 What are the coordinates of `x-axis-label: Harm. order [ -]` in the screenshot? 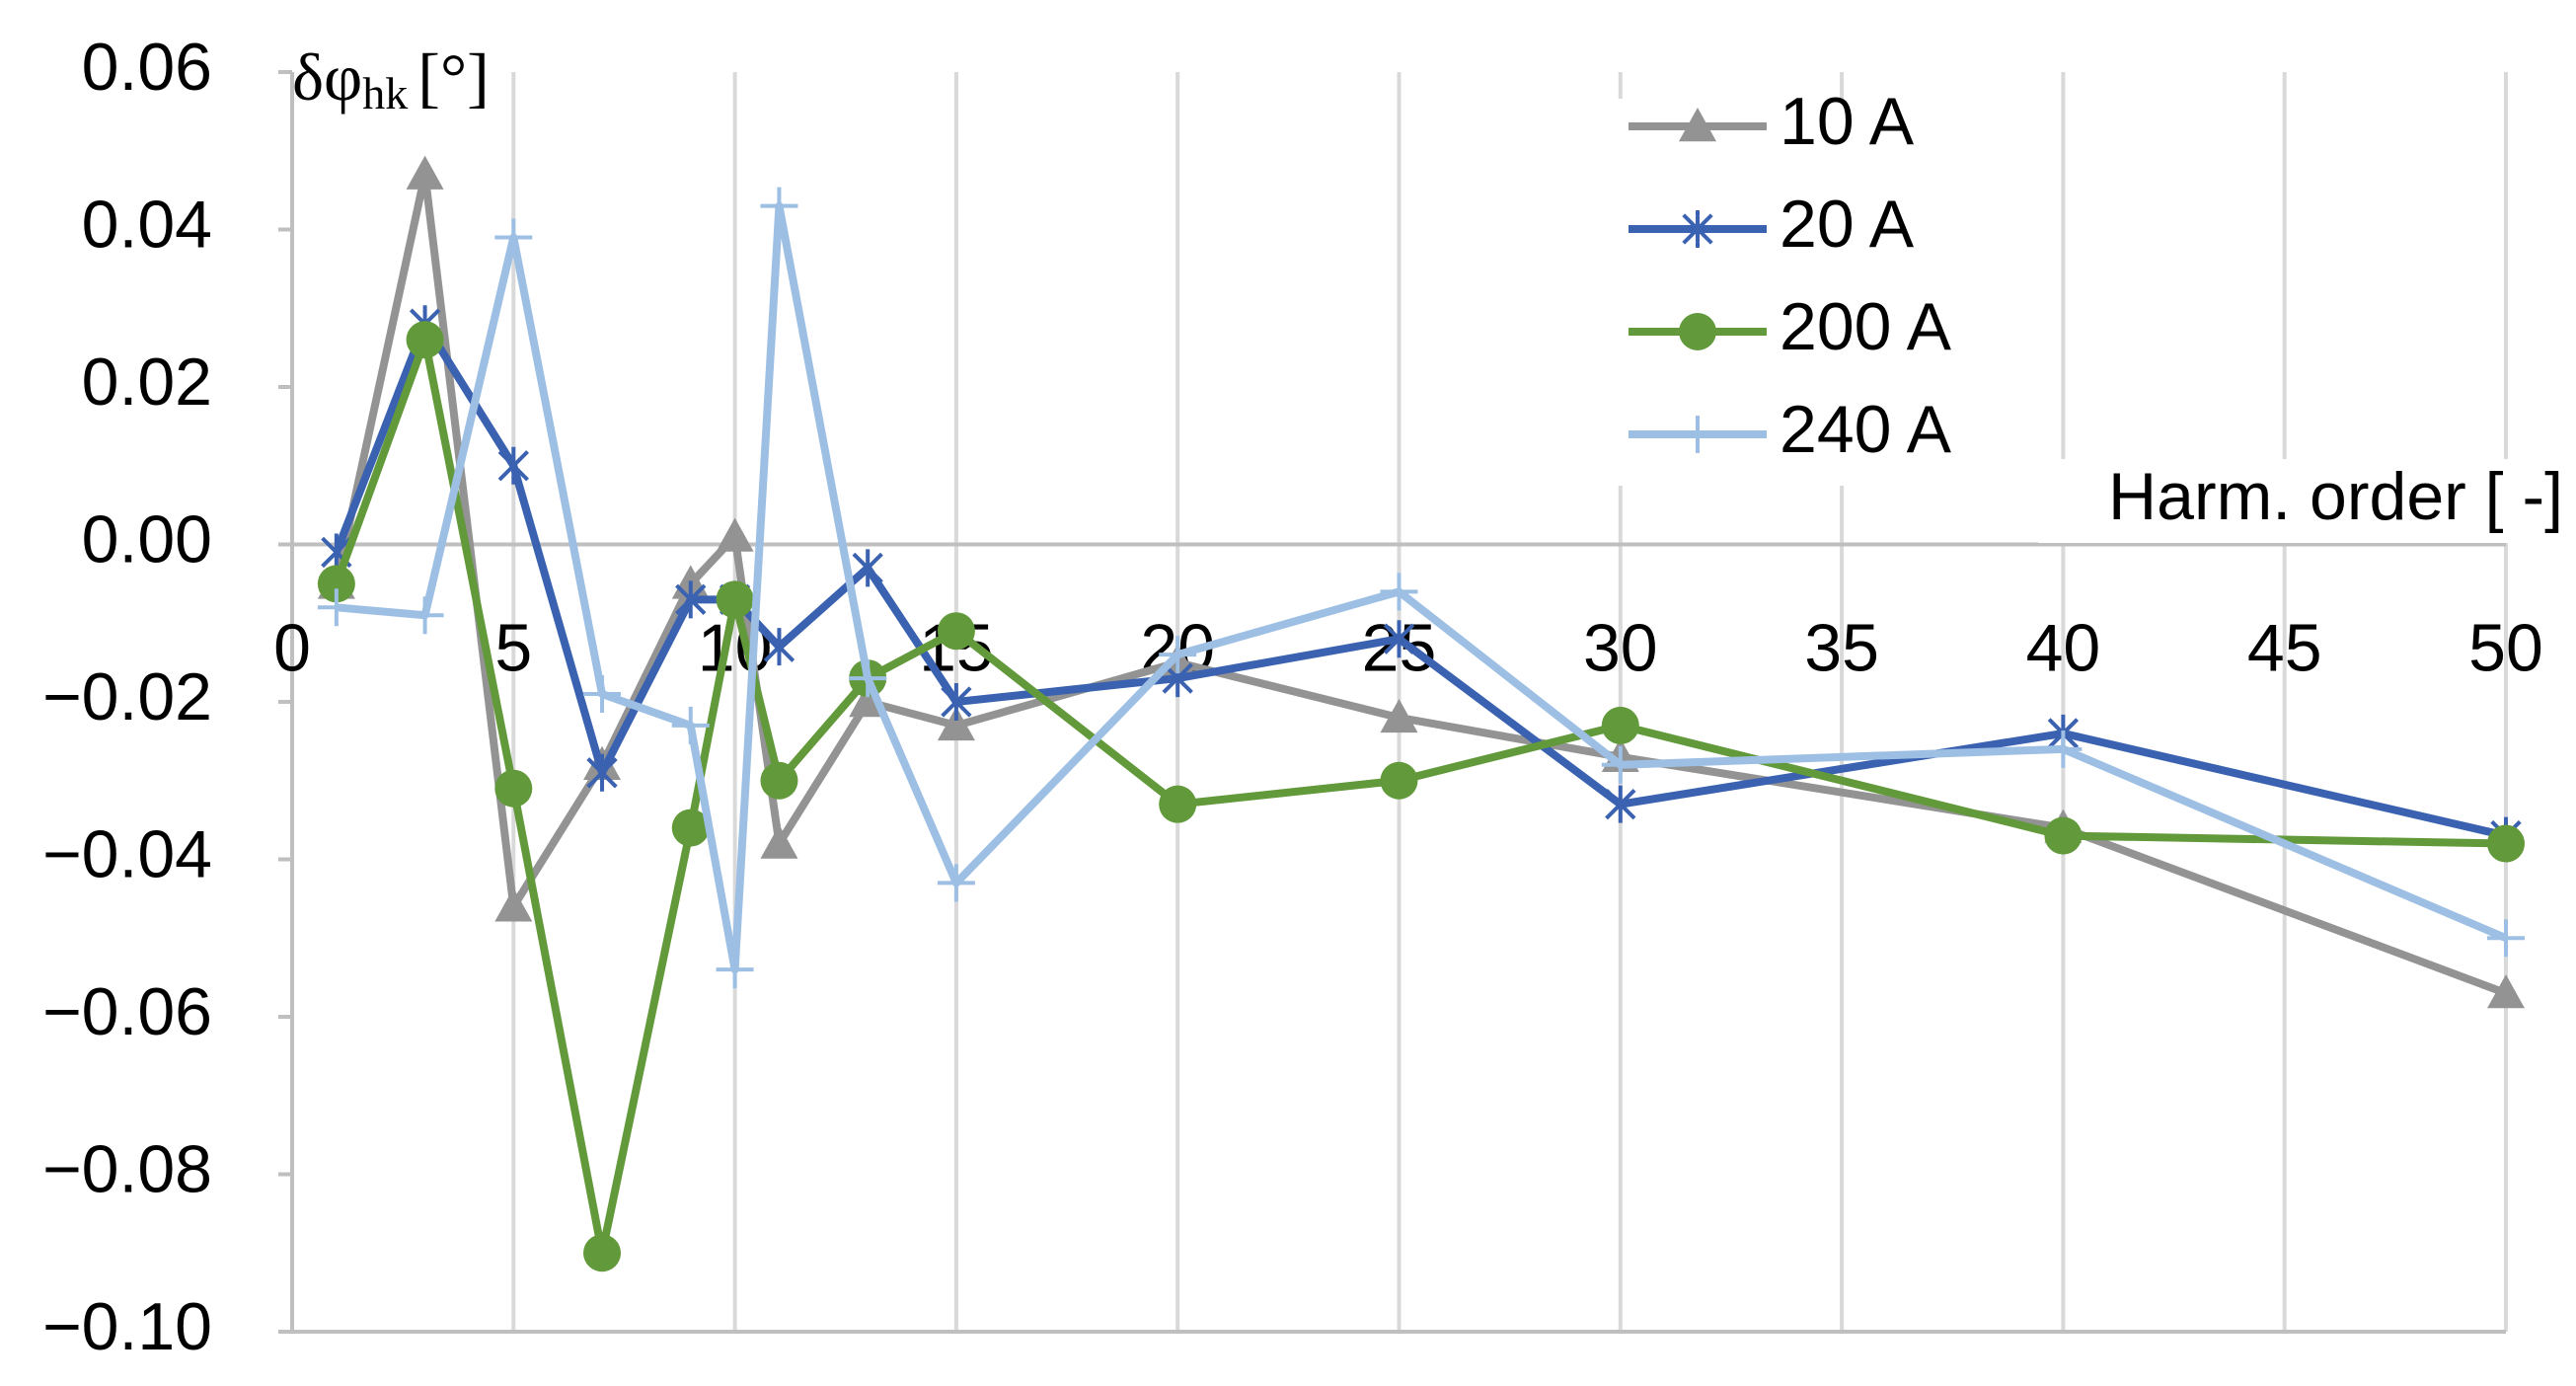 It's located at (2335, 496).